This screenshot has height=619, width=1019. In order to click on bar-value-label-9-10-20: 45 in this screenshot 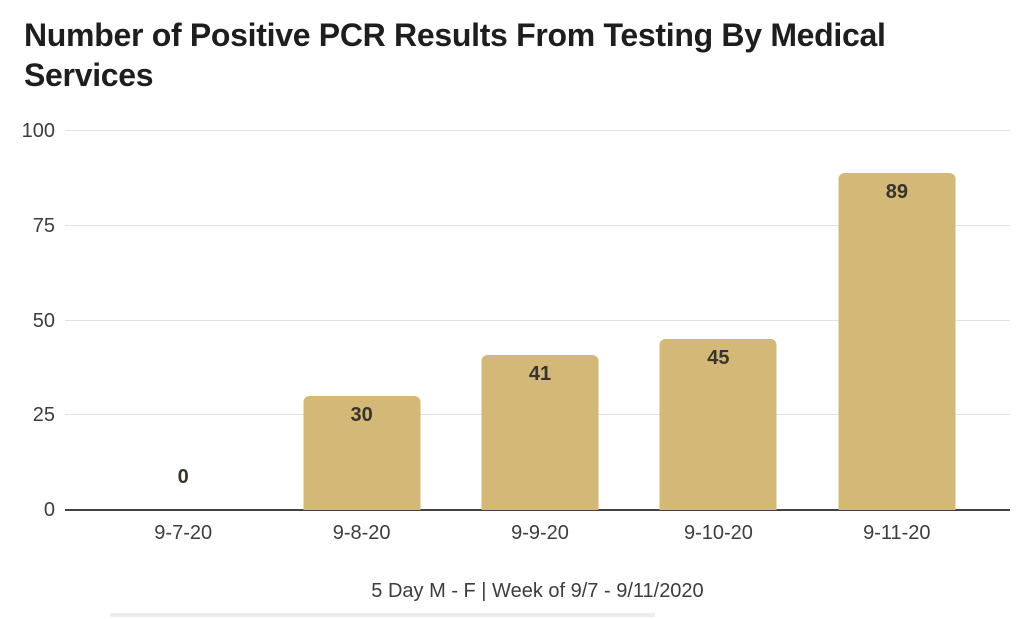, I will do `click(718, 358)`.